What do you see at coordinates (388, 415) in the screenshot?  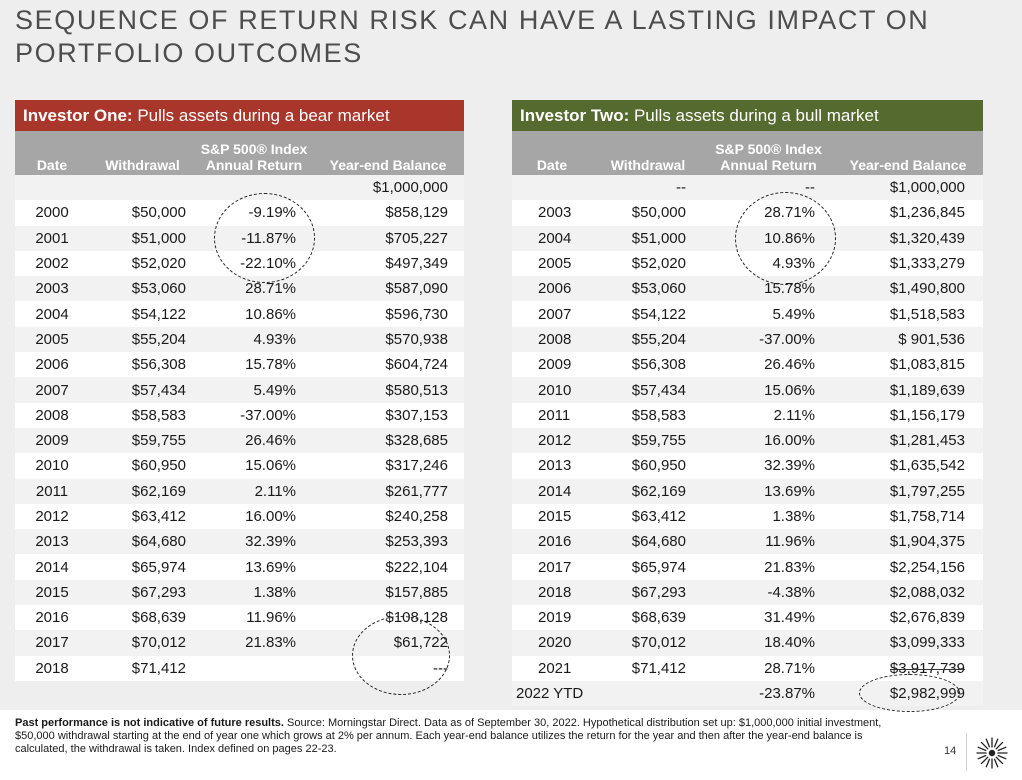 I see `balance-cell: $307,153` at bounding box center [388, 415].